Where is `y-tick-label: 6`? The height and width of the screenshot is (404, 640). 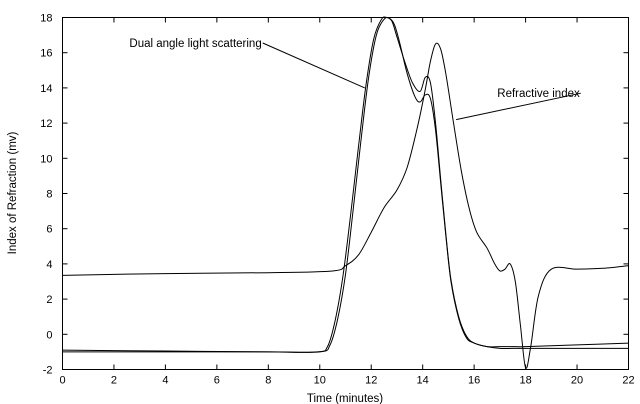
y-tick-label: 6 is located at coordinates (49, 230).